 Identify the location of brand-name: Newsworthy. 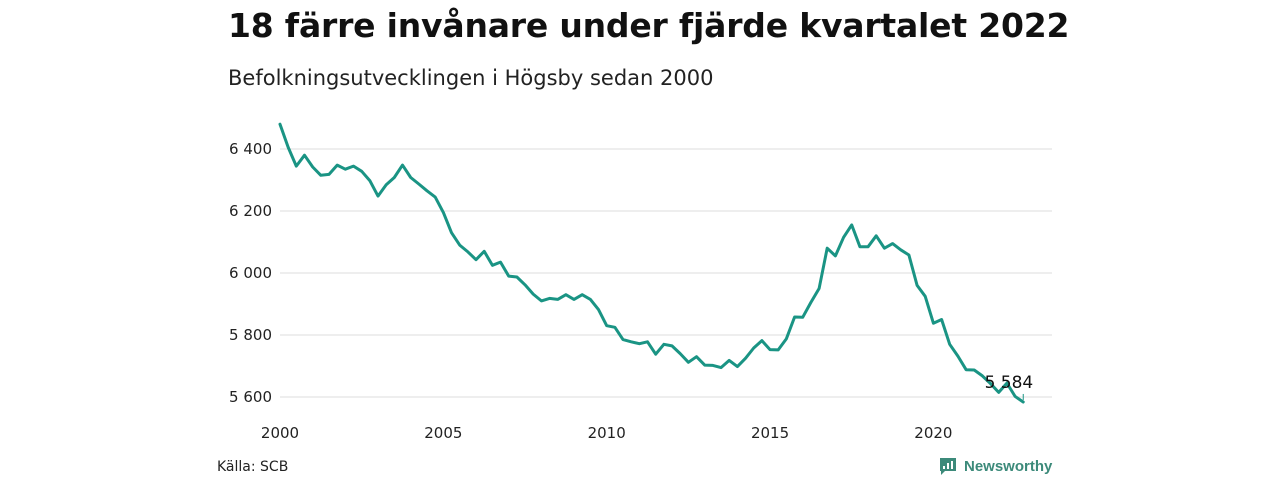
(1008, 466).